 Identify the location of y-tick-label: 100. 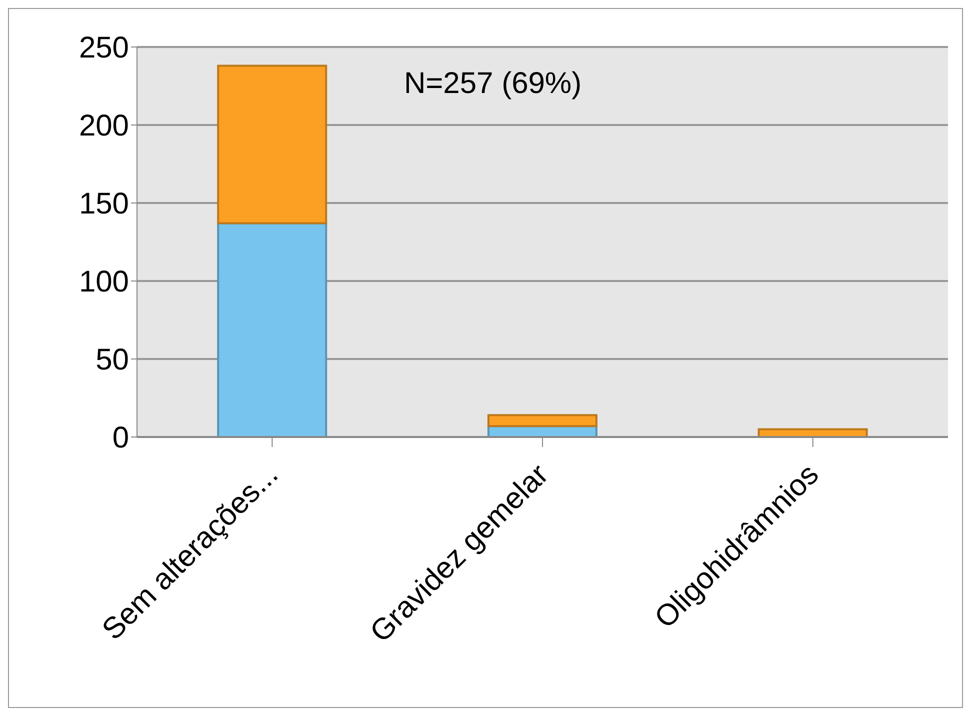
(103, 282).